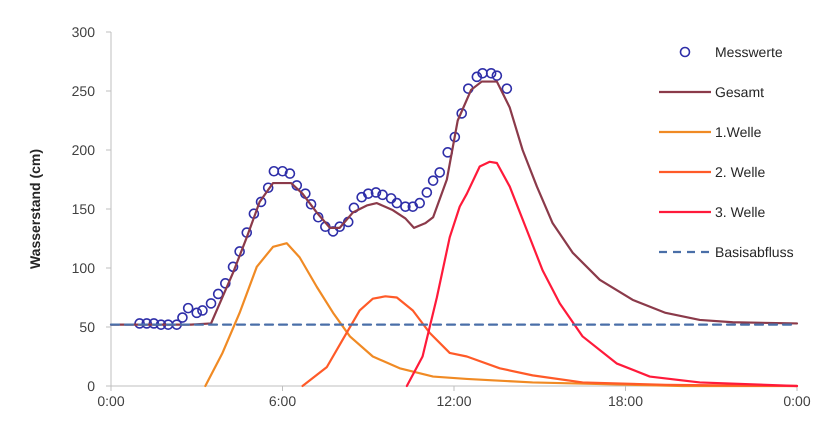 The width and height of the screenshot is (821, 423). I want to click on y-tick-label: 250, so click(84, 90).